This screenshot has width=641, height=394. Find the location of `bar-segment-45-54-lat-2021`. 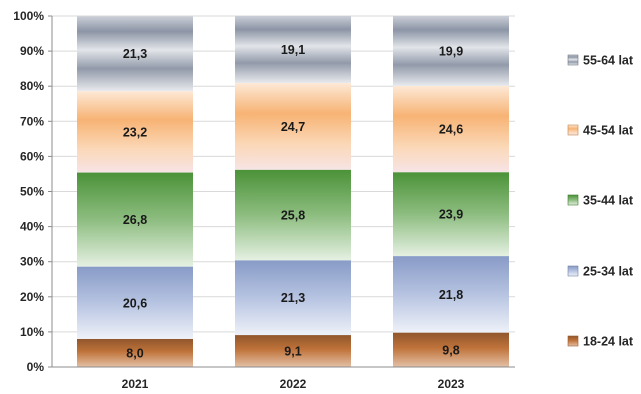

bar-segment-45-54-lat-2021 is located at coordinates (135, 132).